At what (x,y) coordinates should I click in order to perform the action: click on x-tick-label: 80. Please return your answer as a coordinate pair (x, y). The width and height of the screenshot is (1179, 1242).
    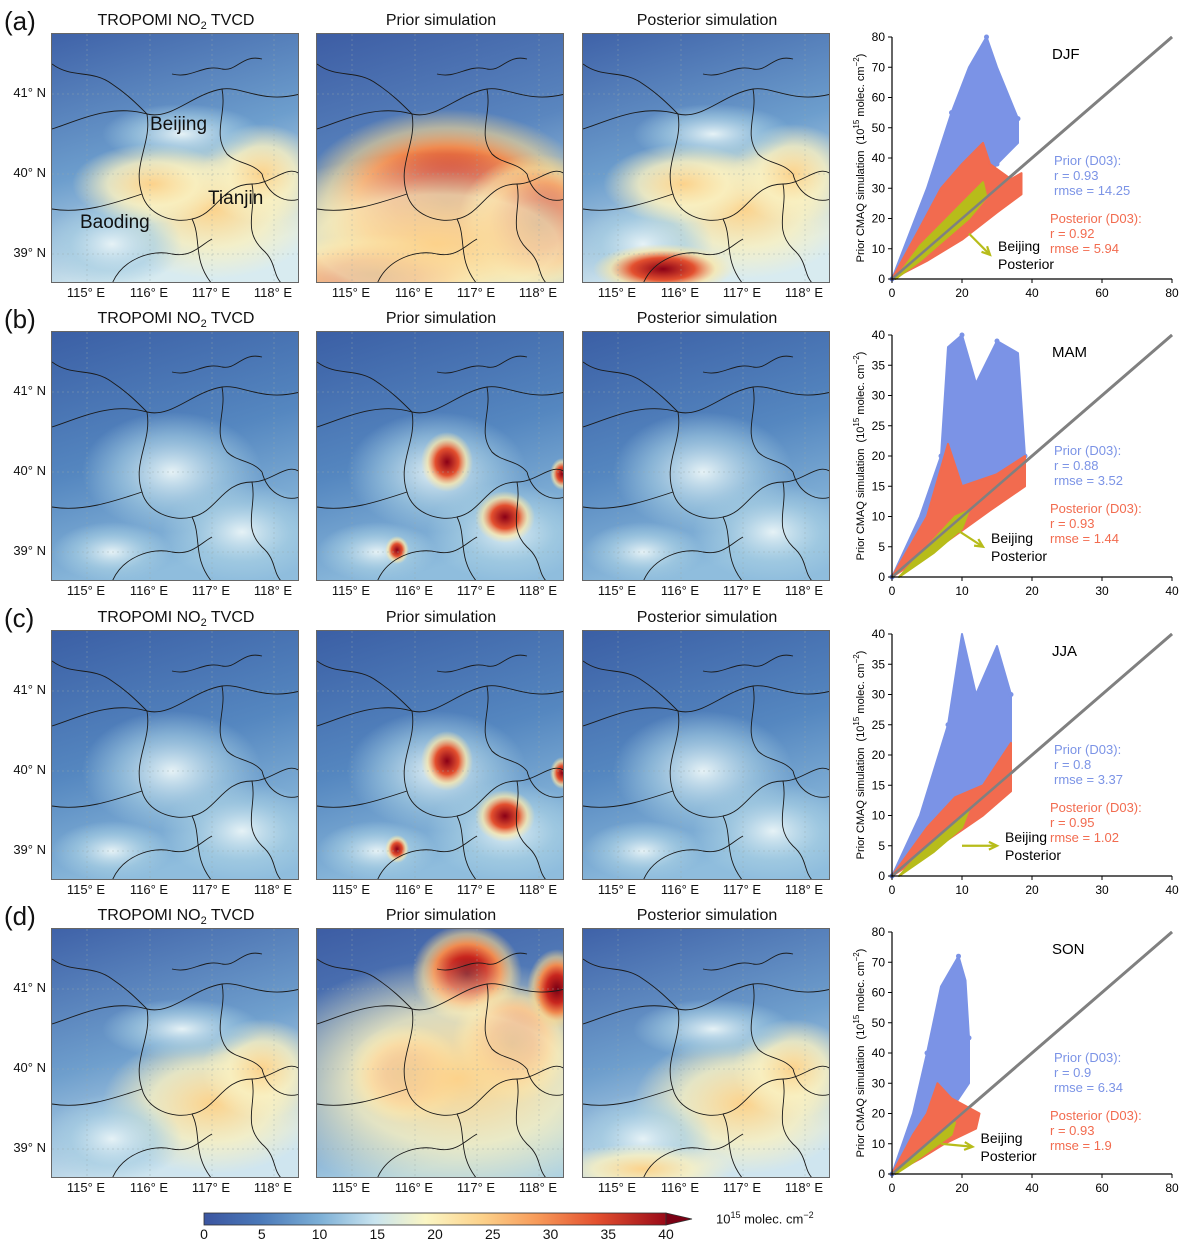
    Looking at the image, I should click on (1172, 1187).